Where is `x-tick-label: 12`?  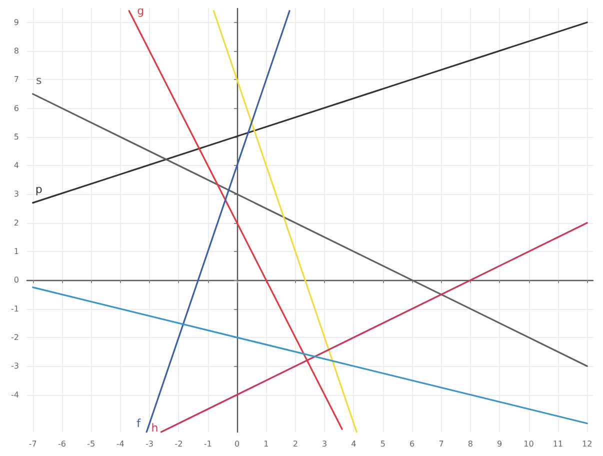 x-tick-label: 12 is located at coordinates (587, 444).